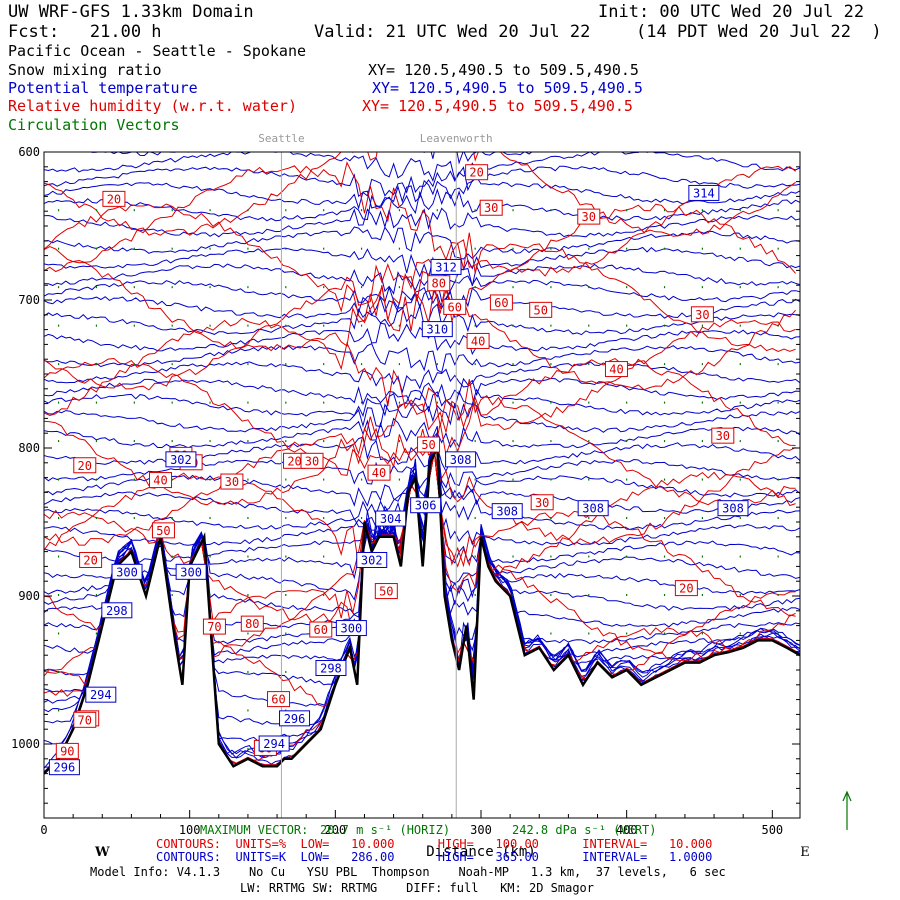 The width and height of the screenshot is (900, 900). What do you see at coordinates (29, 152) in the screenshot?
I see `y-tick-label: 600` at bounding box center [29, 152].